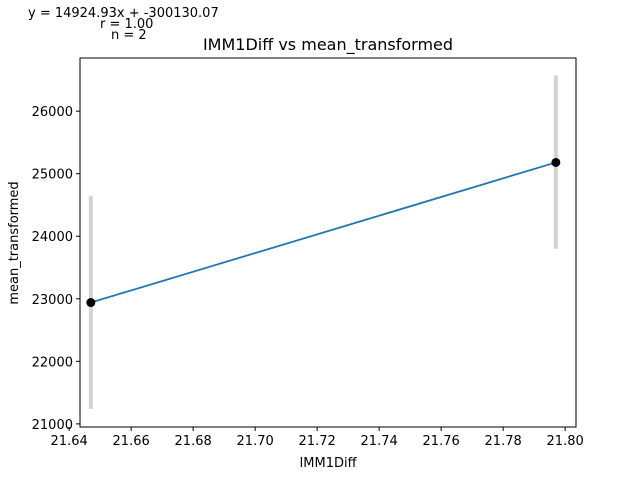  Describe the element at coordinates (52, 237) in the screenshot. I see `y-tick-label: 24000` at that location.